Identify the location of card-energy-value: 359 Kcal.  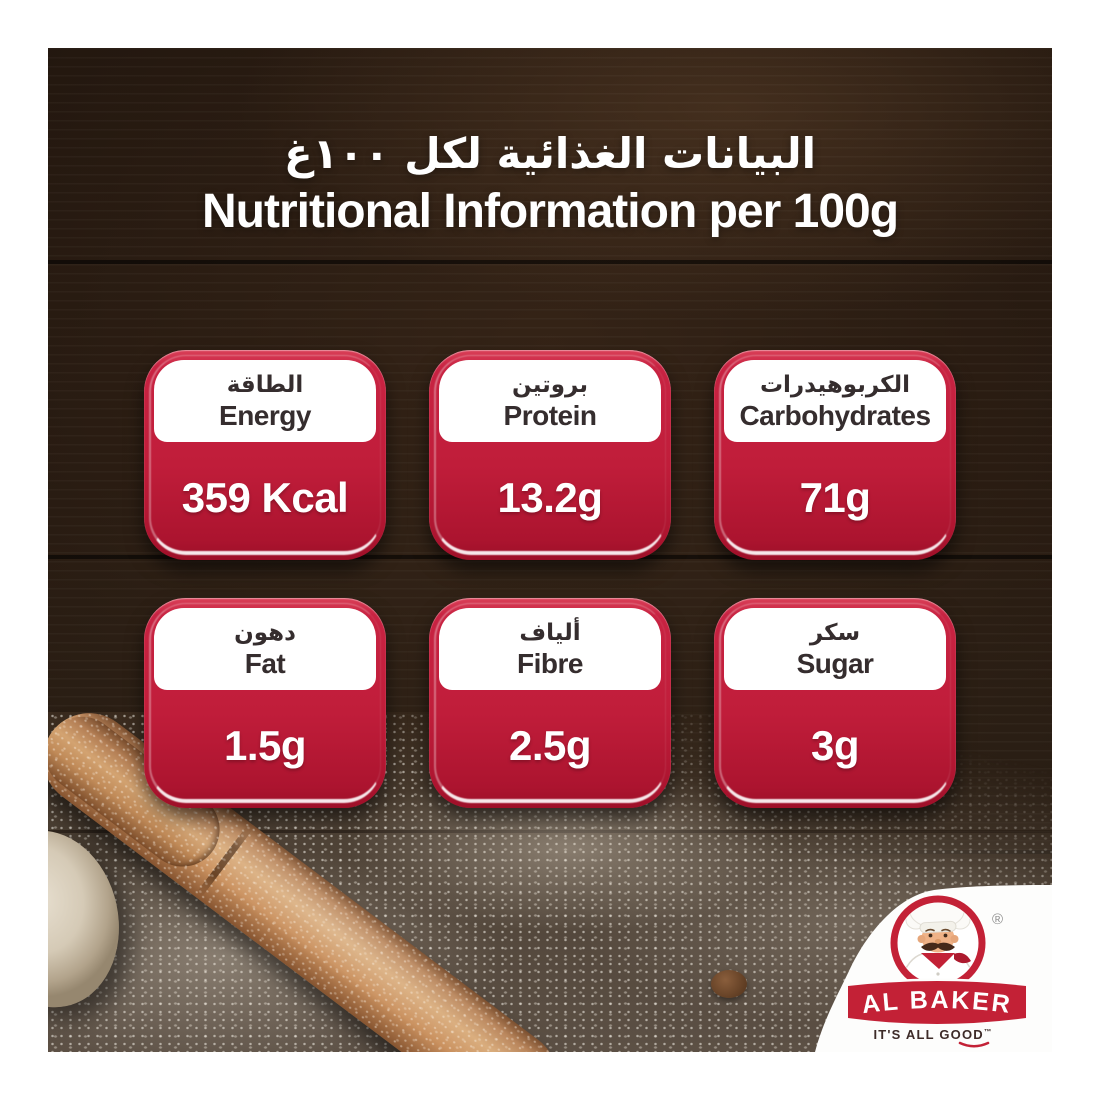
(265, 497).